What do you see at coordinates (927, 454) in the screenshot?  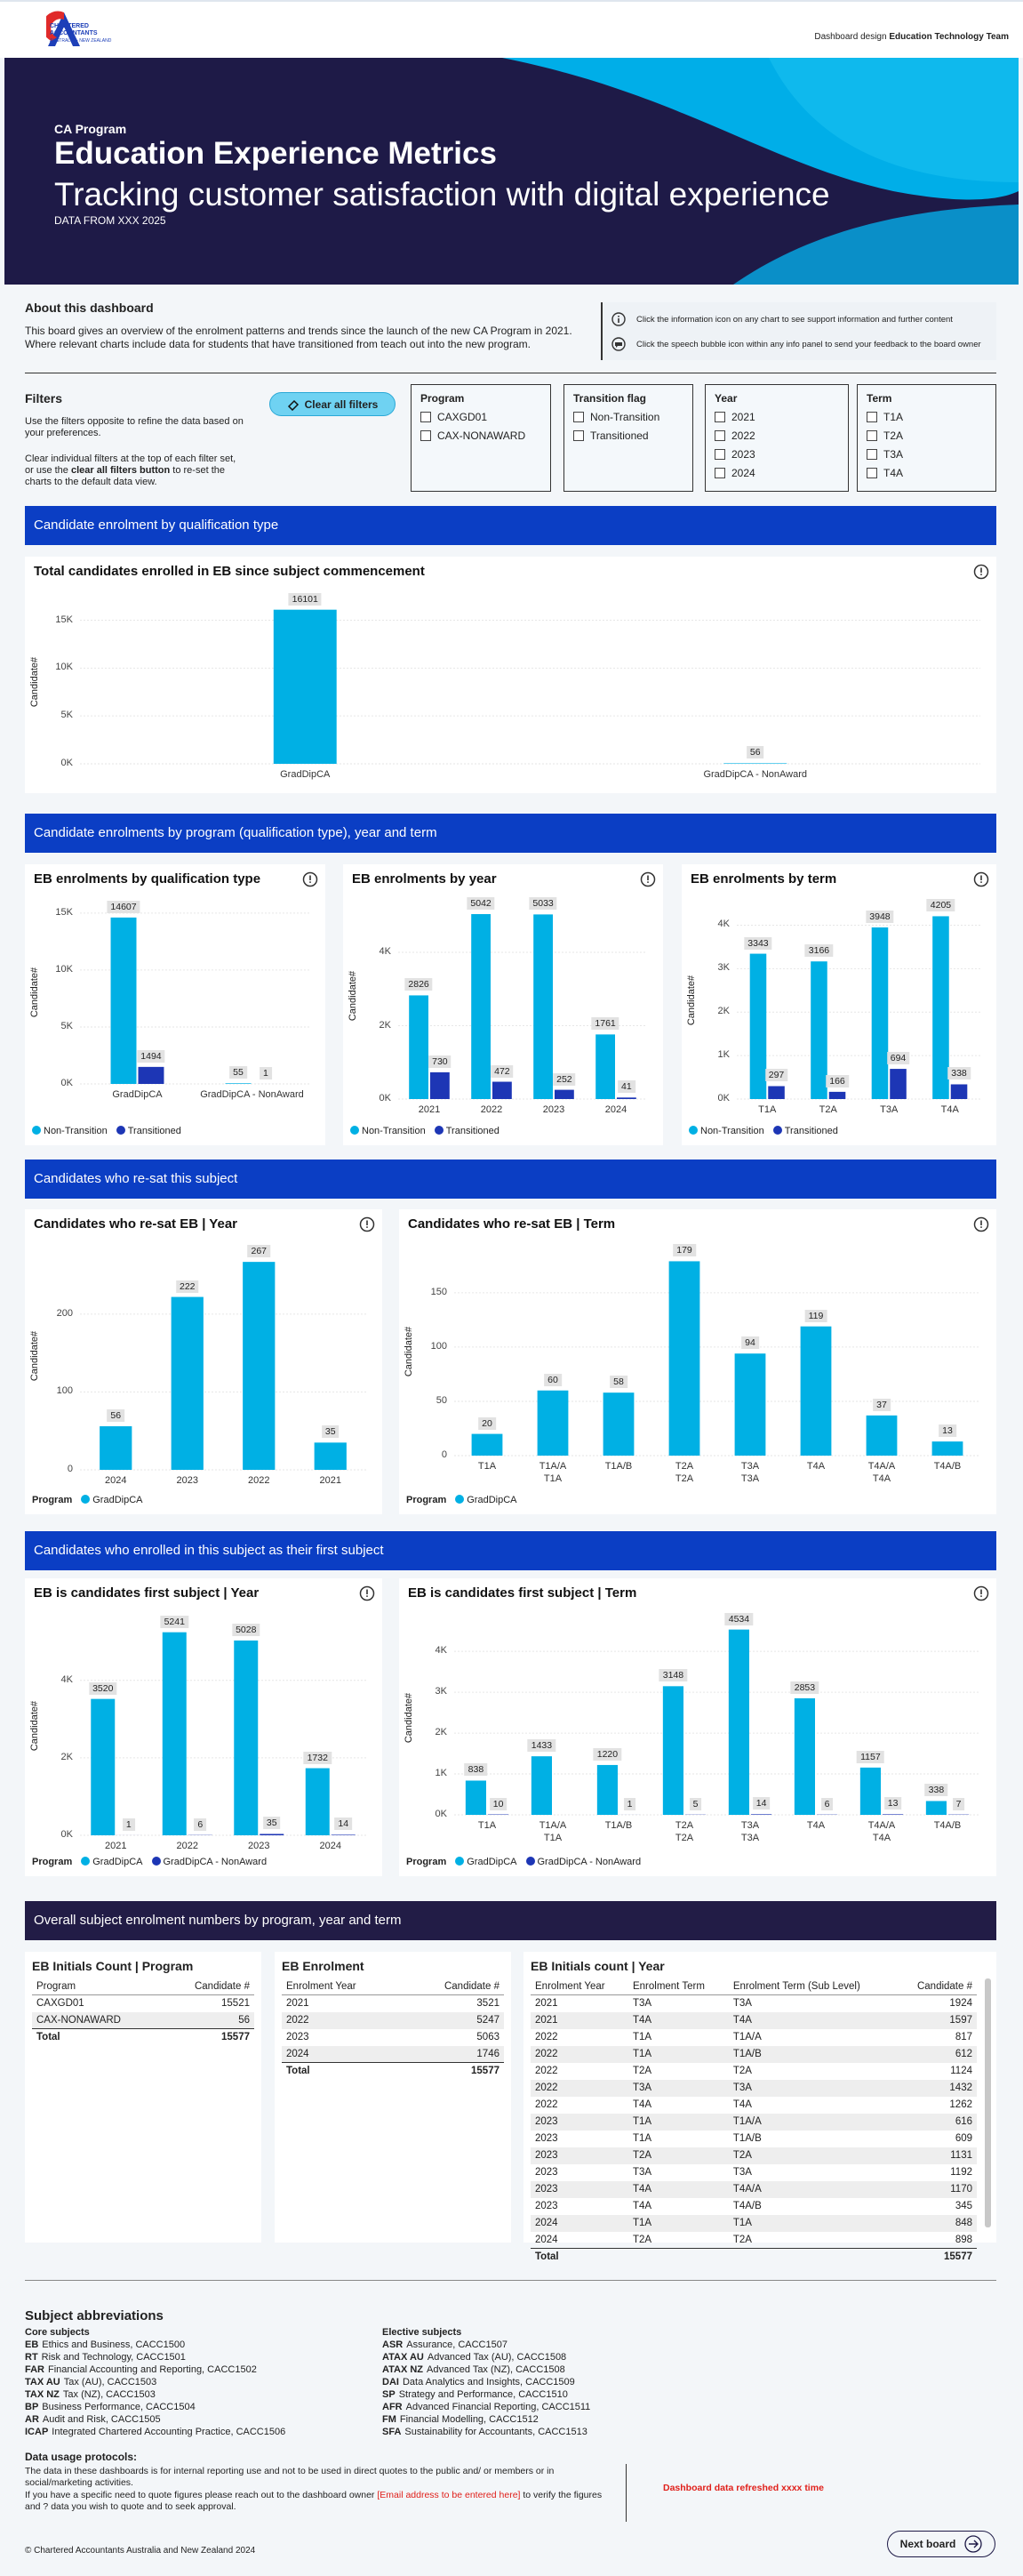 I see `filter-option: T3A` at bounding box center [927, 454].